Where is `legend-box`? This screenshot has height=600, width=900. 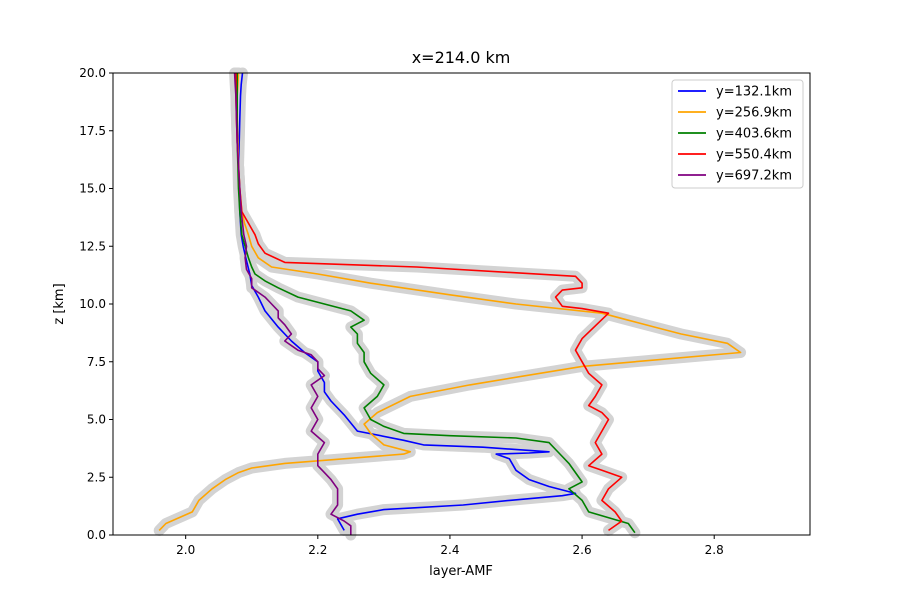
legend-box is located at coordinates (737, 134).